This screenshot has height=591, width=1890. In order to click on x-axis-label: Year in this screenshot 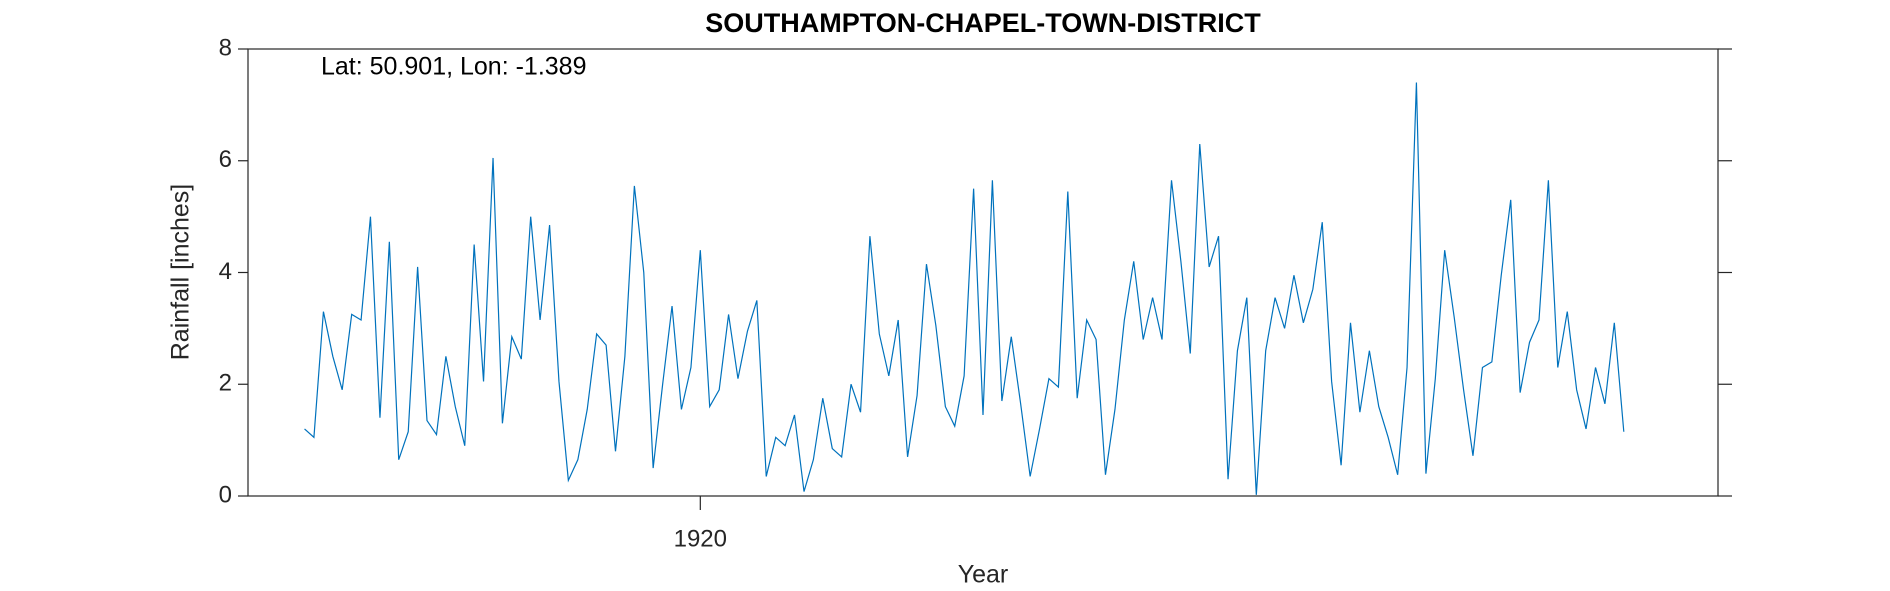, I will do `click(983, 575)`.